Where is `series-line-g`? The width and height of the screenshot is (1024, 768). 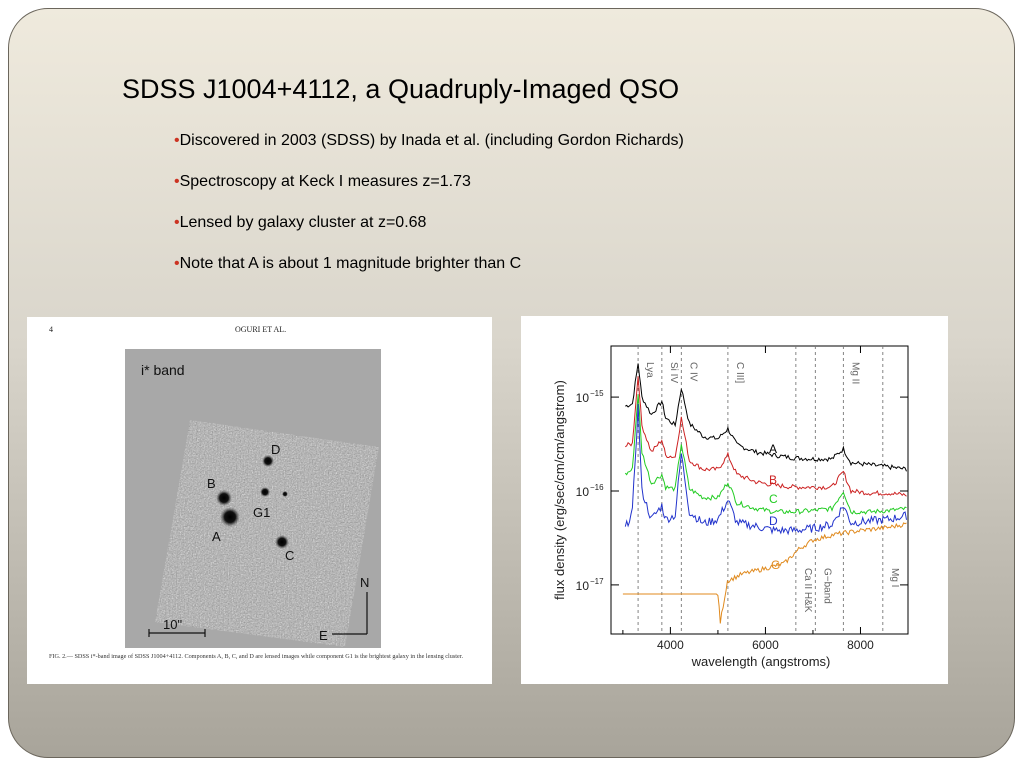
series-line-g is located at coordinates (764, 573).